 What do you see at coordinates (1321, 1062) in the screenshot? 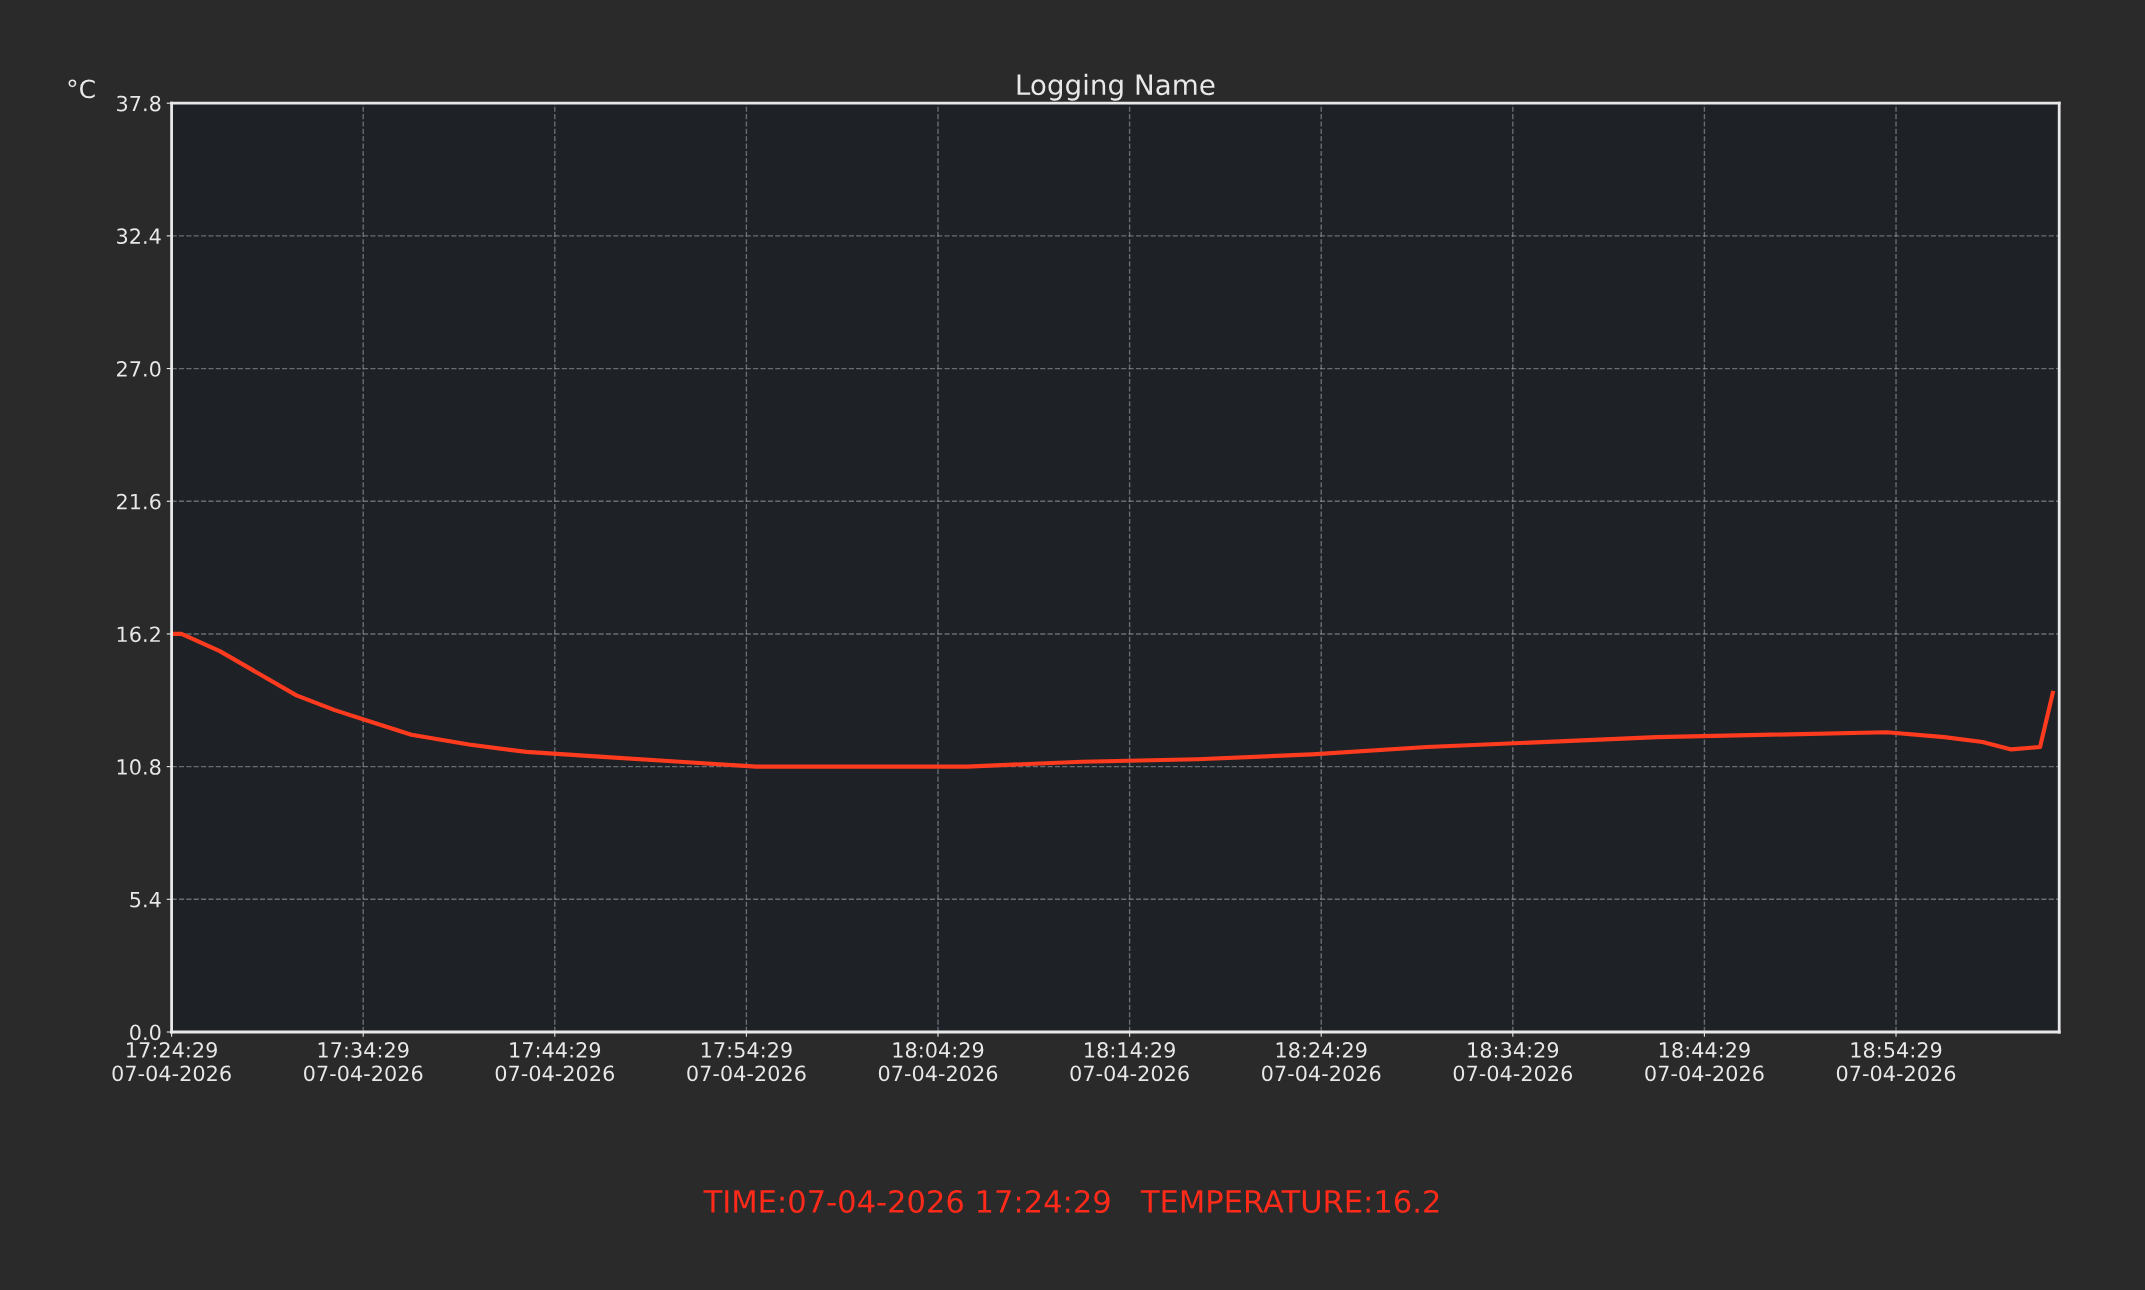
I see `x-tick-label: 18:24:29 07-04-2026` at bounding box center [1321, 1062].